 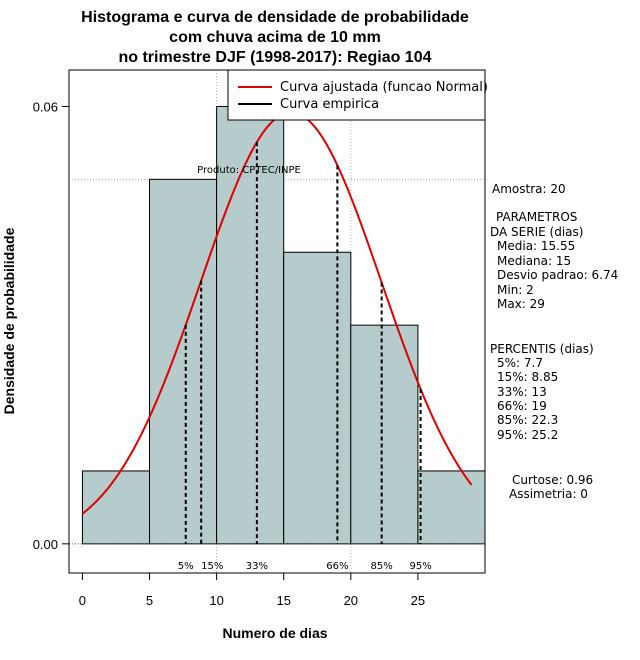 I want to click on chart-title-line-2: com chuva acima de 10 mm, so click(x=275, y=37).